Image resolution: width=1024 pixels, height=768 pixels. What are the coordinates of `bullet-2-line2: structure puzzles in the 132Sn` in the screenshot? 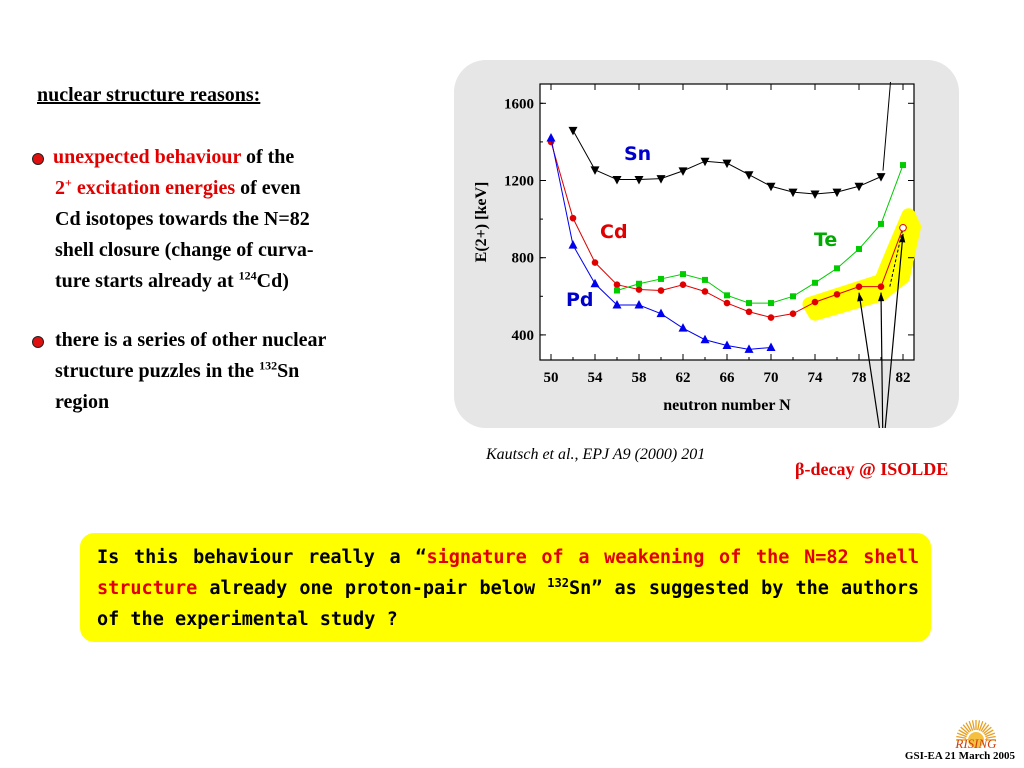 It's located at (190, 371).